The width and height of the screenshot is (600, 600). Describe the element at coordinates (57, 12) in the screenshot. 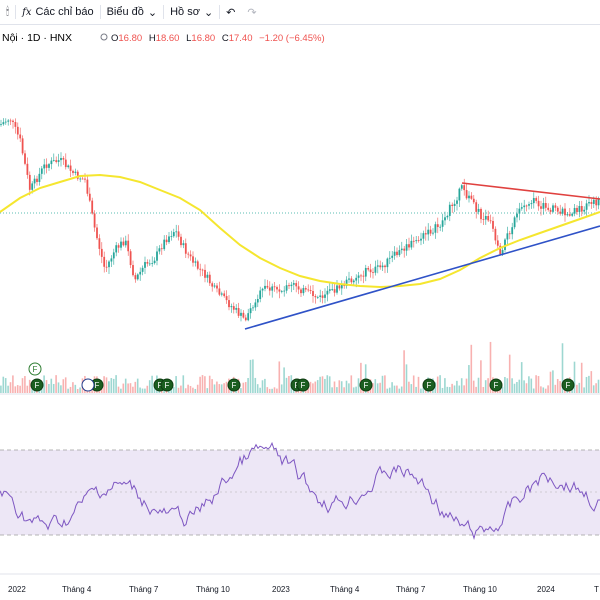

I see `indicators-button: fx Các chỉ báo` at that location.